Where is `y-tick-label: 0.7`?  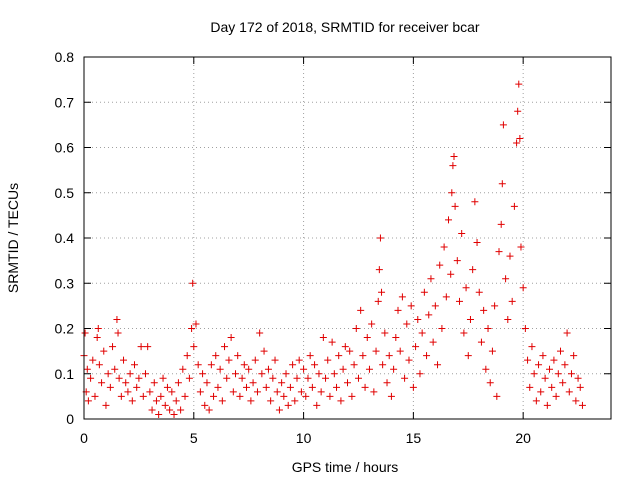
y-tick-label: 0.7 is located at coordinates (65, 102).